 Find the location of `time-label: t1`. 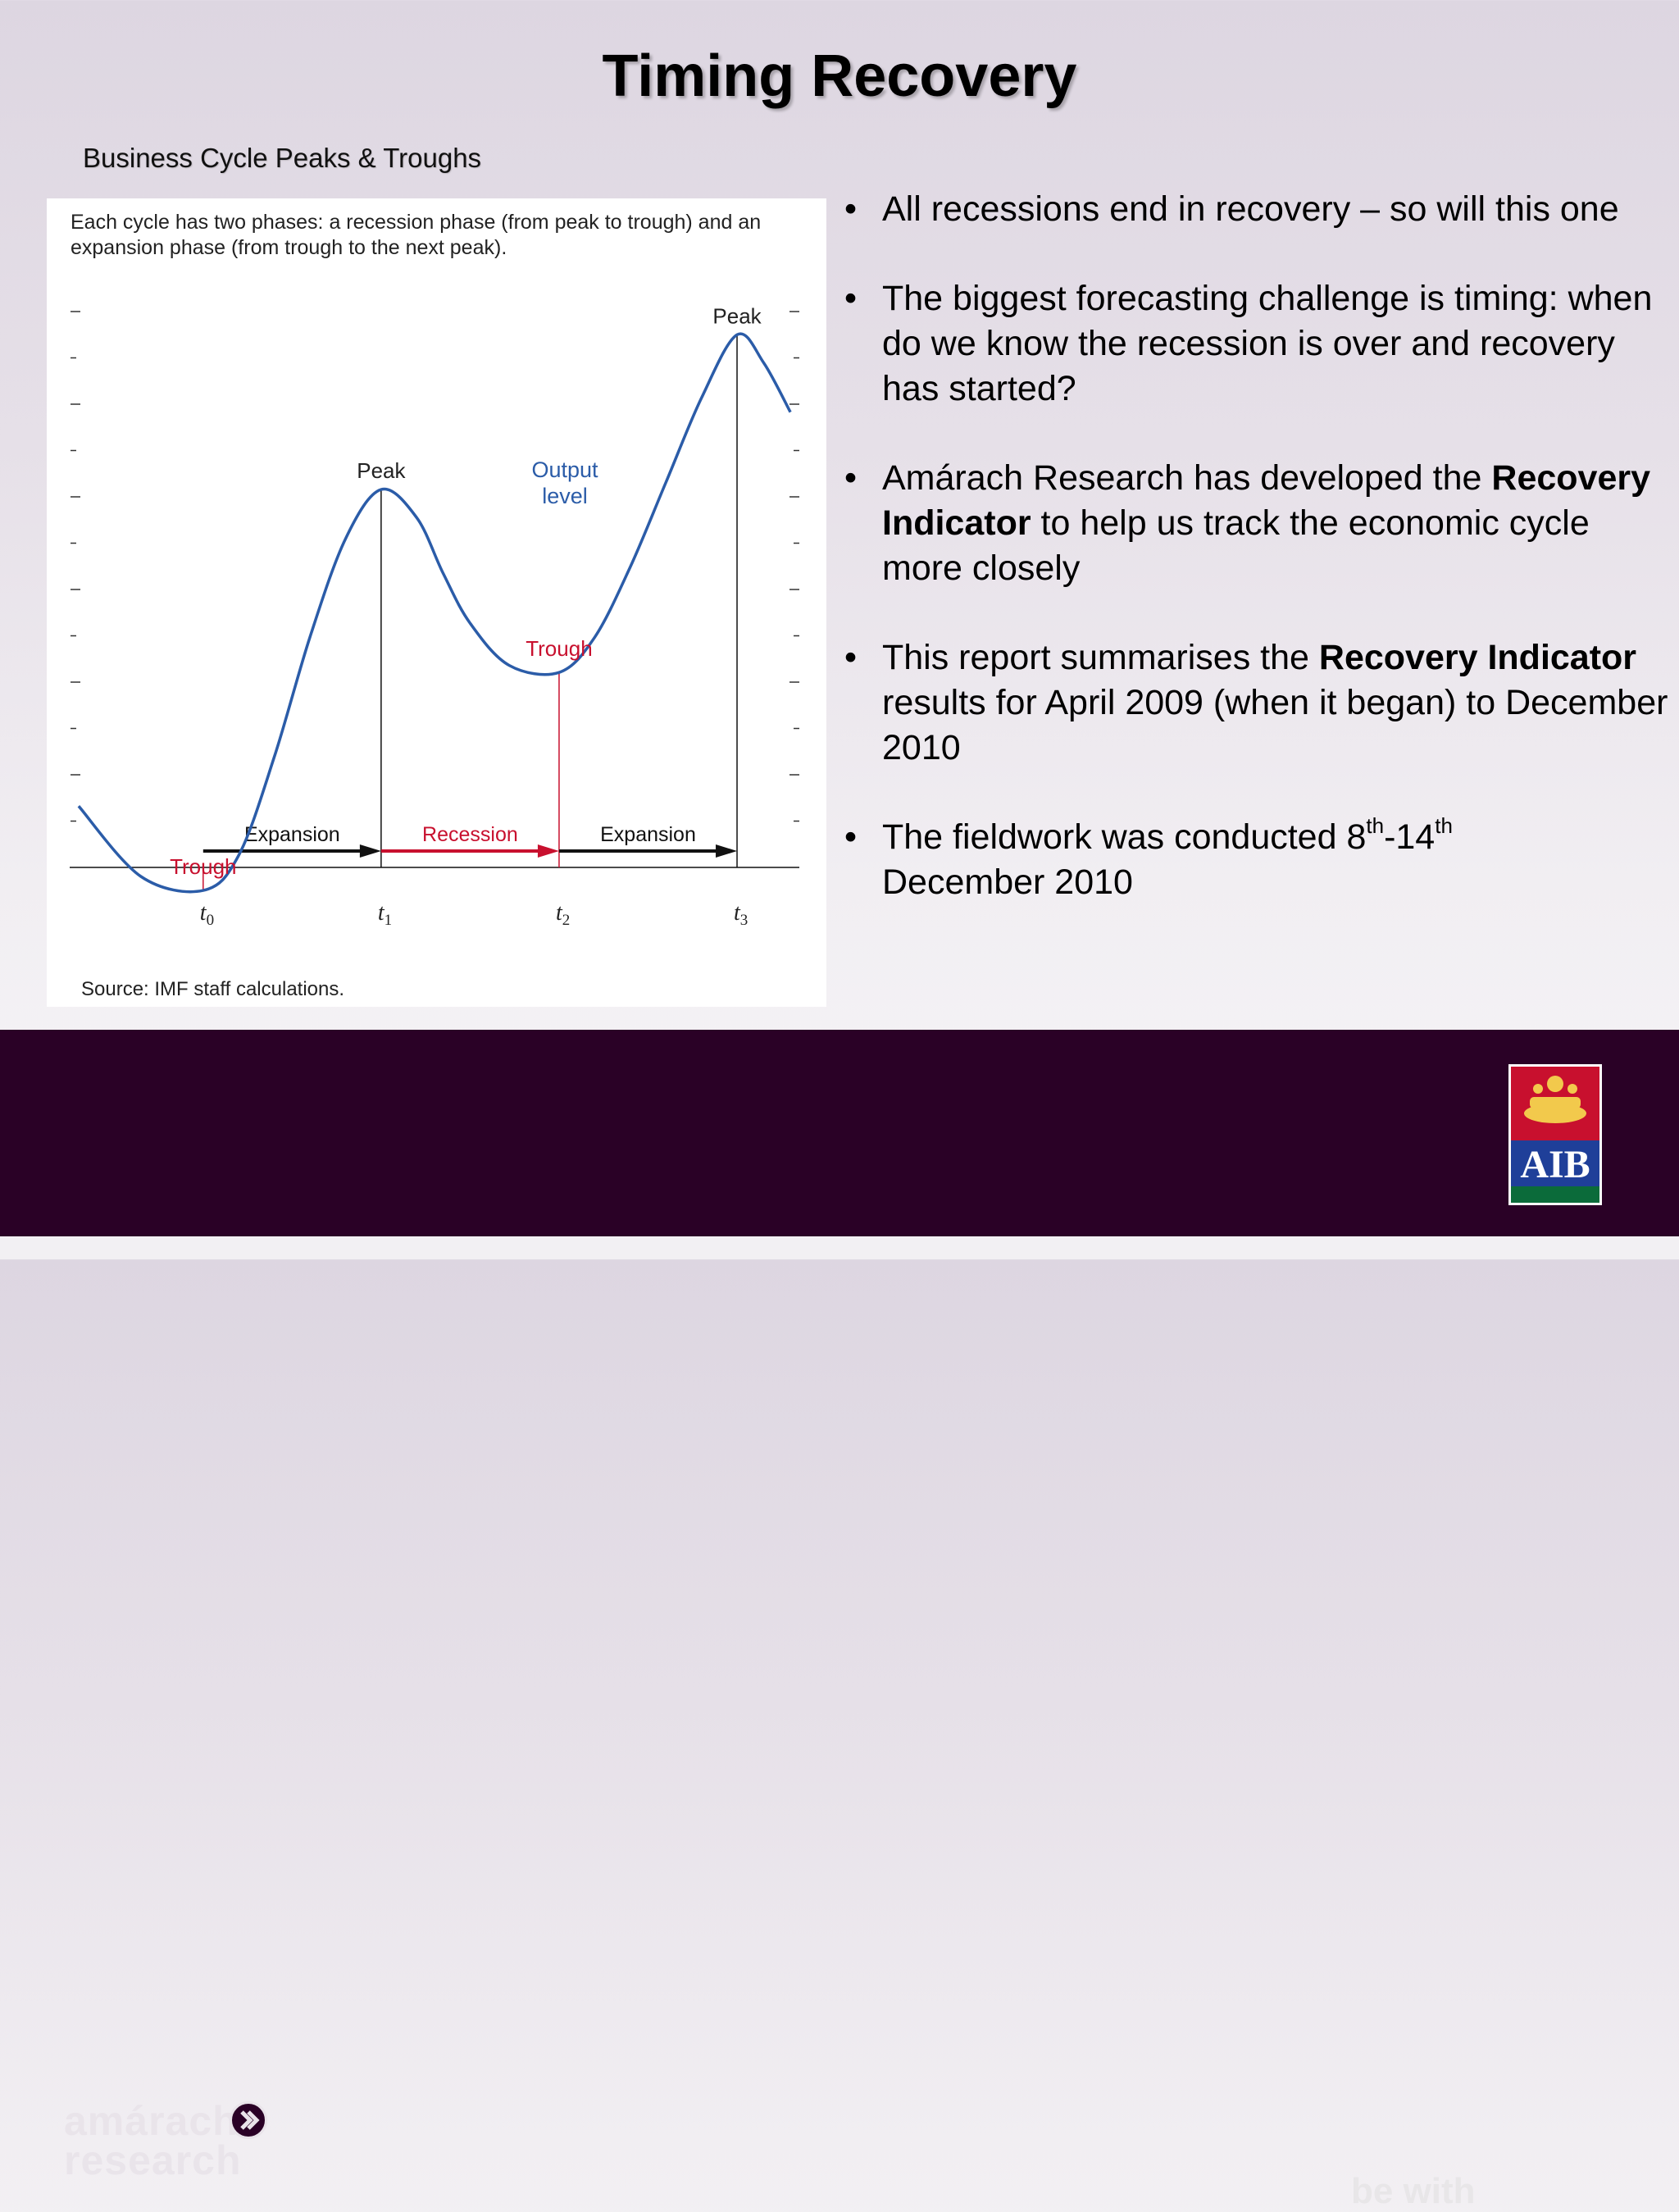

time-label: t1 is located at coordinates (385, 915).